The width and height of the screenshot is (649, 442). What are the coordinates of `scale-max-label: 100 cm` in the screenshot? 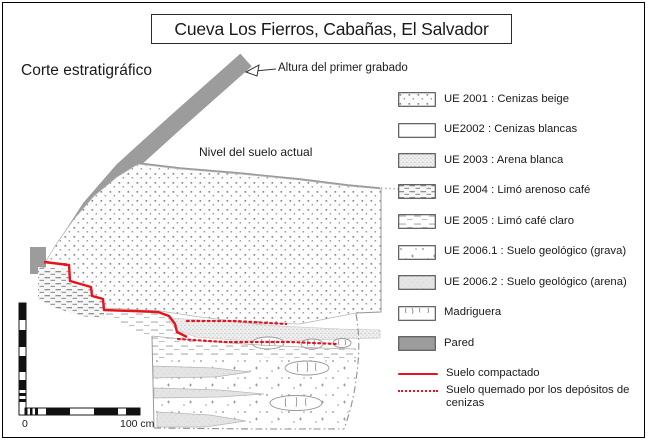 It's located at (137, 424).